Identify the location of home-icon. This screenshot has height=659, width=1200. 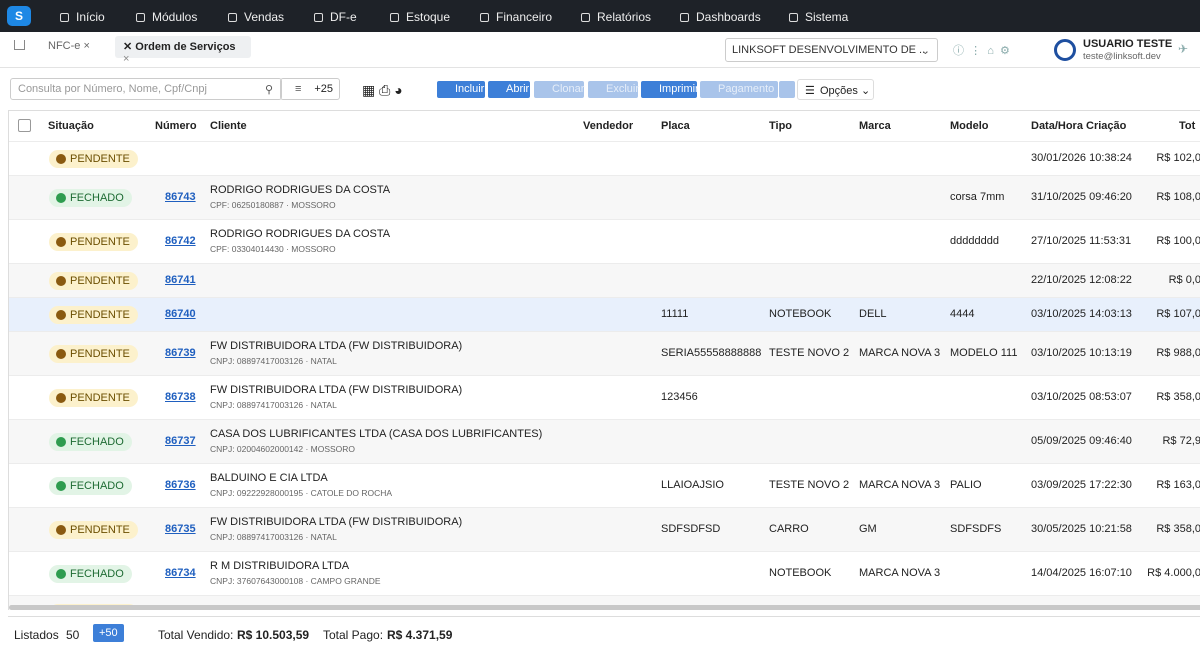
(19, 45).